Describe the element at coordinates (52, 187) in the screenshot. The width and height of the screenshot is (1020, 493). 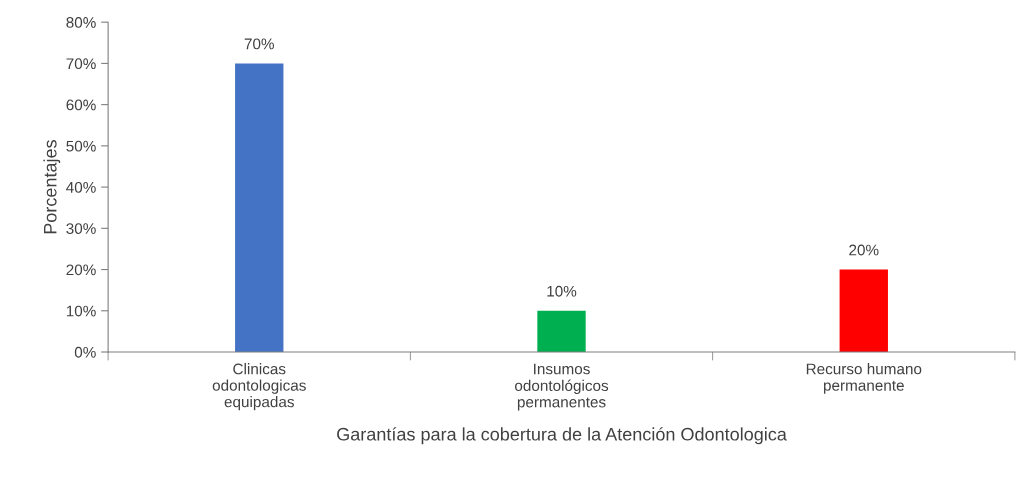
I see `y-axis-title: Porcentajes` at that location.